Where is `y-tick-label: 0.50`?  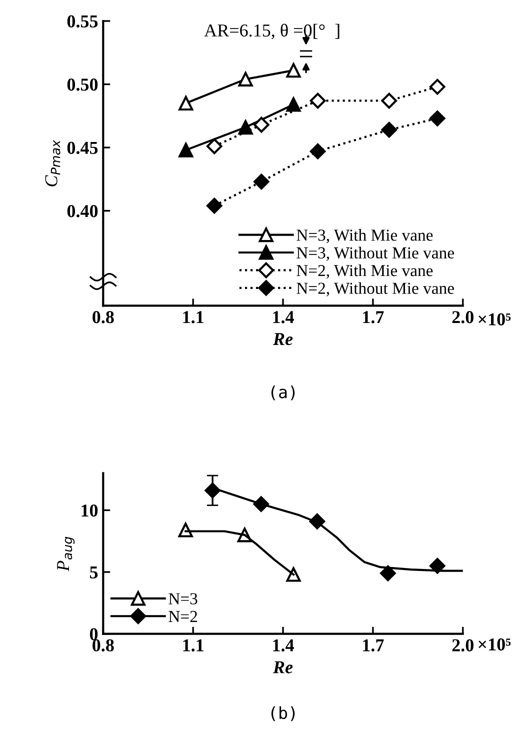 y-tick-label: 0.50 is located at coordinates (82, 84).